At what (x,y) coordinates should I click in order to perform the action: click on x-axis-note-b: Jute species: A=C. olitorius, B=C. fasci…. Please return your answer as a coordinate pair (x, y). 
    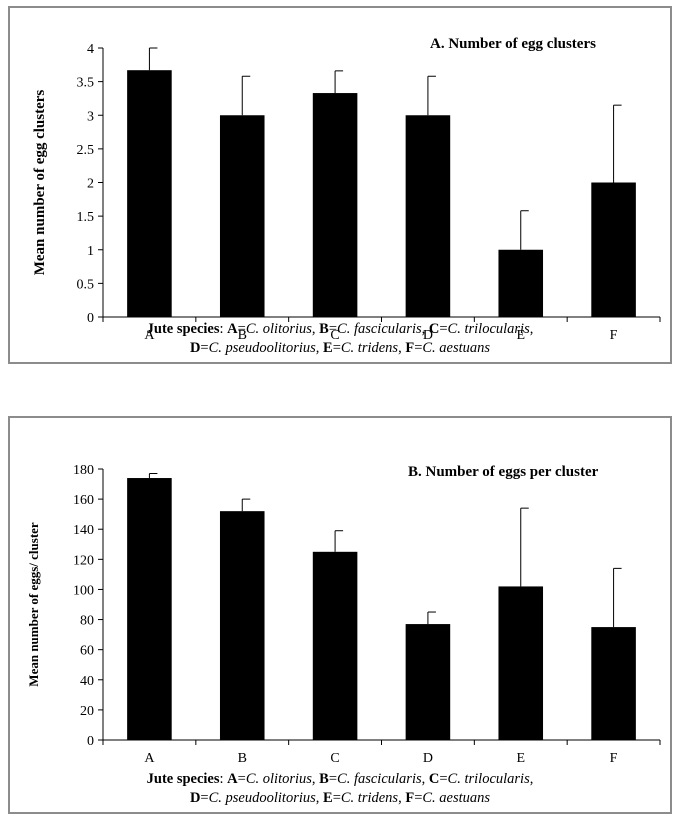
    Looking at the image, I should click on (340, 788).